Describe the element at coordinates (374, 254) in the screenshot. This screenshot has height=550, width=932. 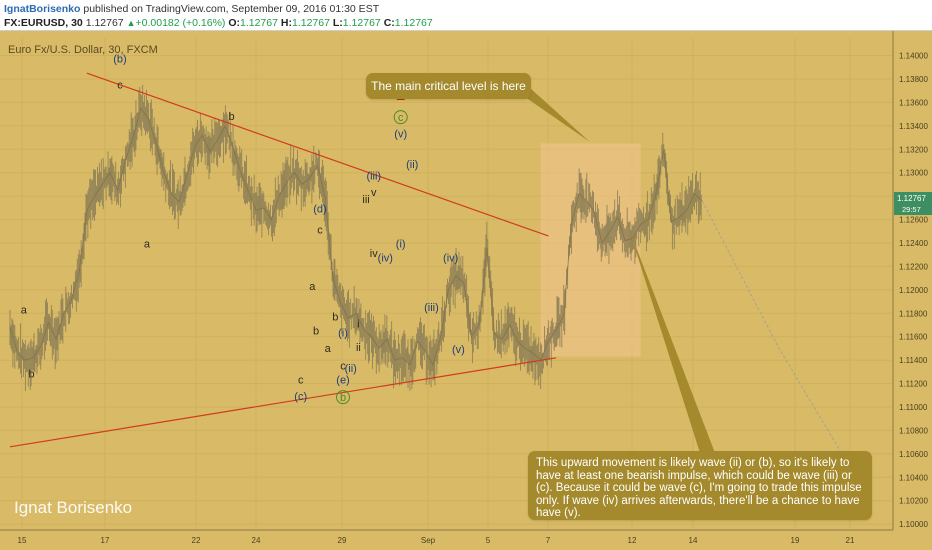
I see `wave-label: iv` at that location.